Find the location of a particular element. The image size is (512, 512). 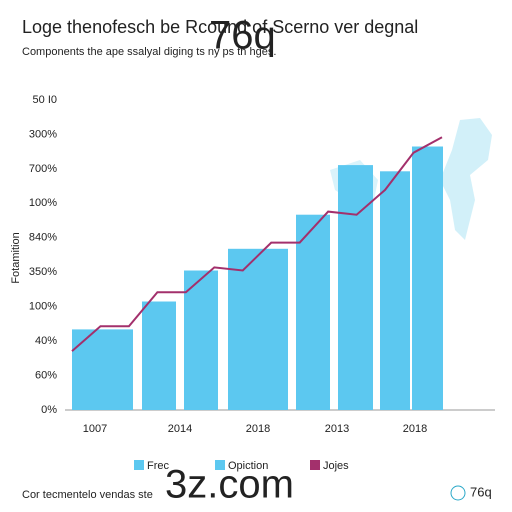

y-tick-label: 840% is located at coordinates (43, 238).